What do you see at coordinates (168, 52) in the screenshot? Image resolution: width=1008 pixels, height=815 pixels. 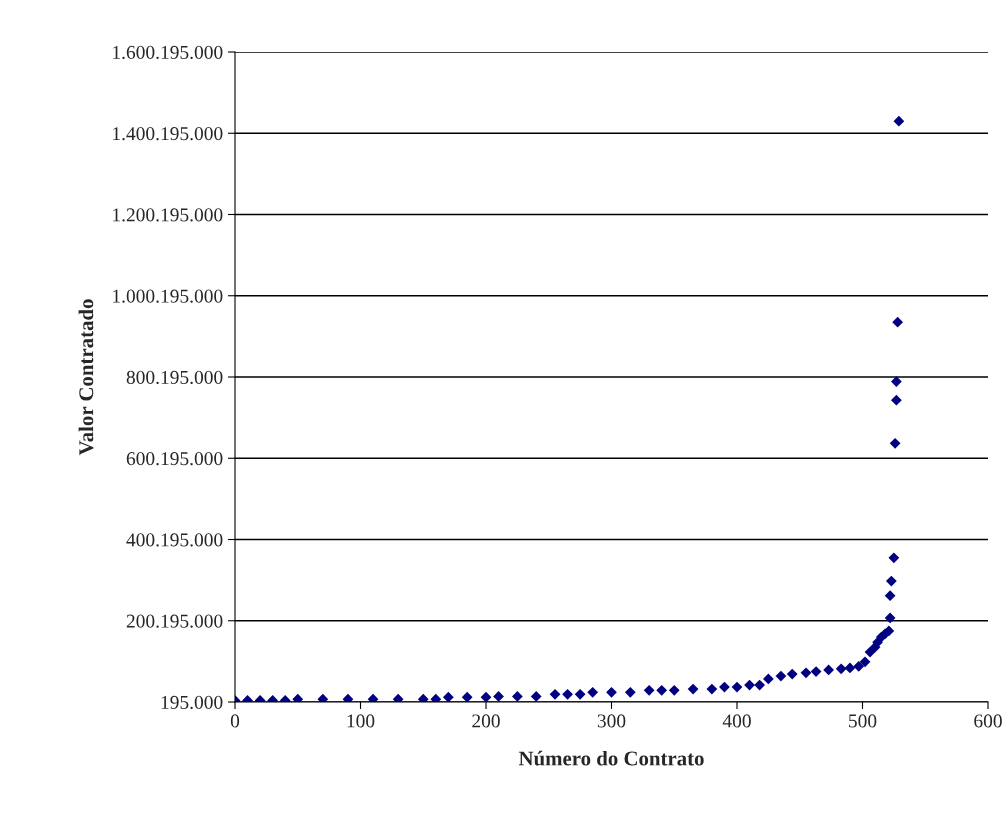 I see `y-tick-label: 1.600.195.000` at bounding box center [168, 52].